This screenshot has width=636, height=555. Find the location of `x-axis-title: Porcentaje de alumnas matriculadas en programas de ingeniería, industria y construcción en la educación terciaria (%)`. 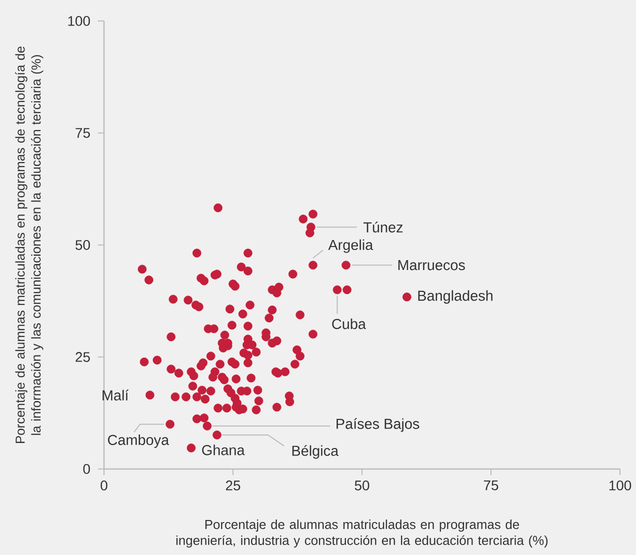

x-axis-title: Porcentaje de alumnas matriculadas en programas de ingeniería, industria y construcción en la educación terciaria (%) is located at coordinates (362, 534).